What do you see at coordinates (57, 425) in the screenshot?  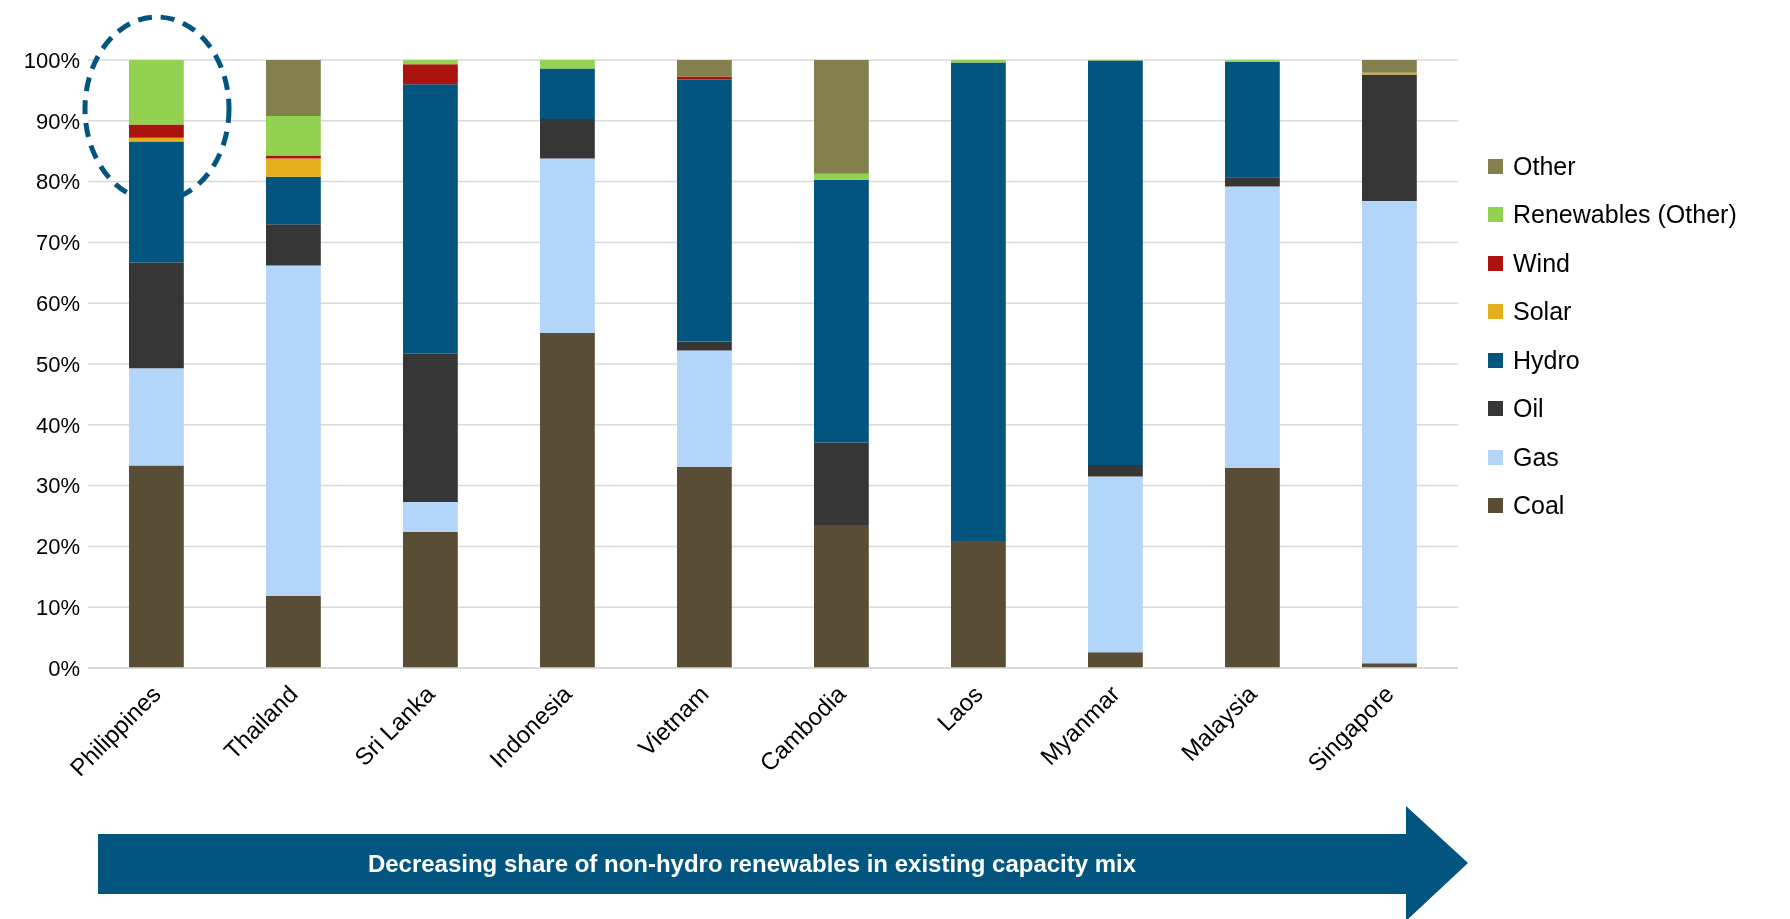 I see `y-tick-label: 40%` at bounding box center [57, 425].